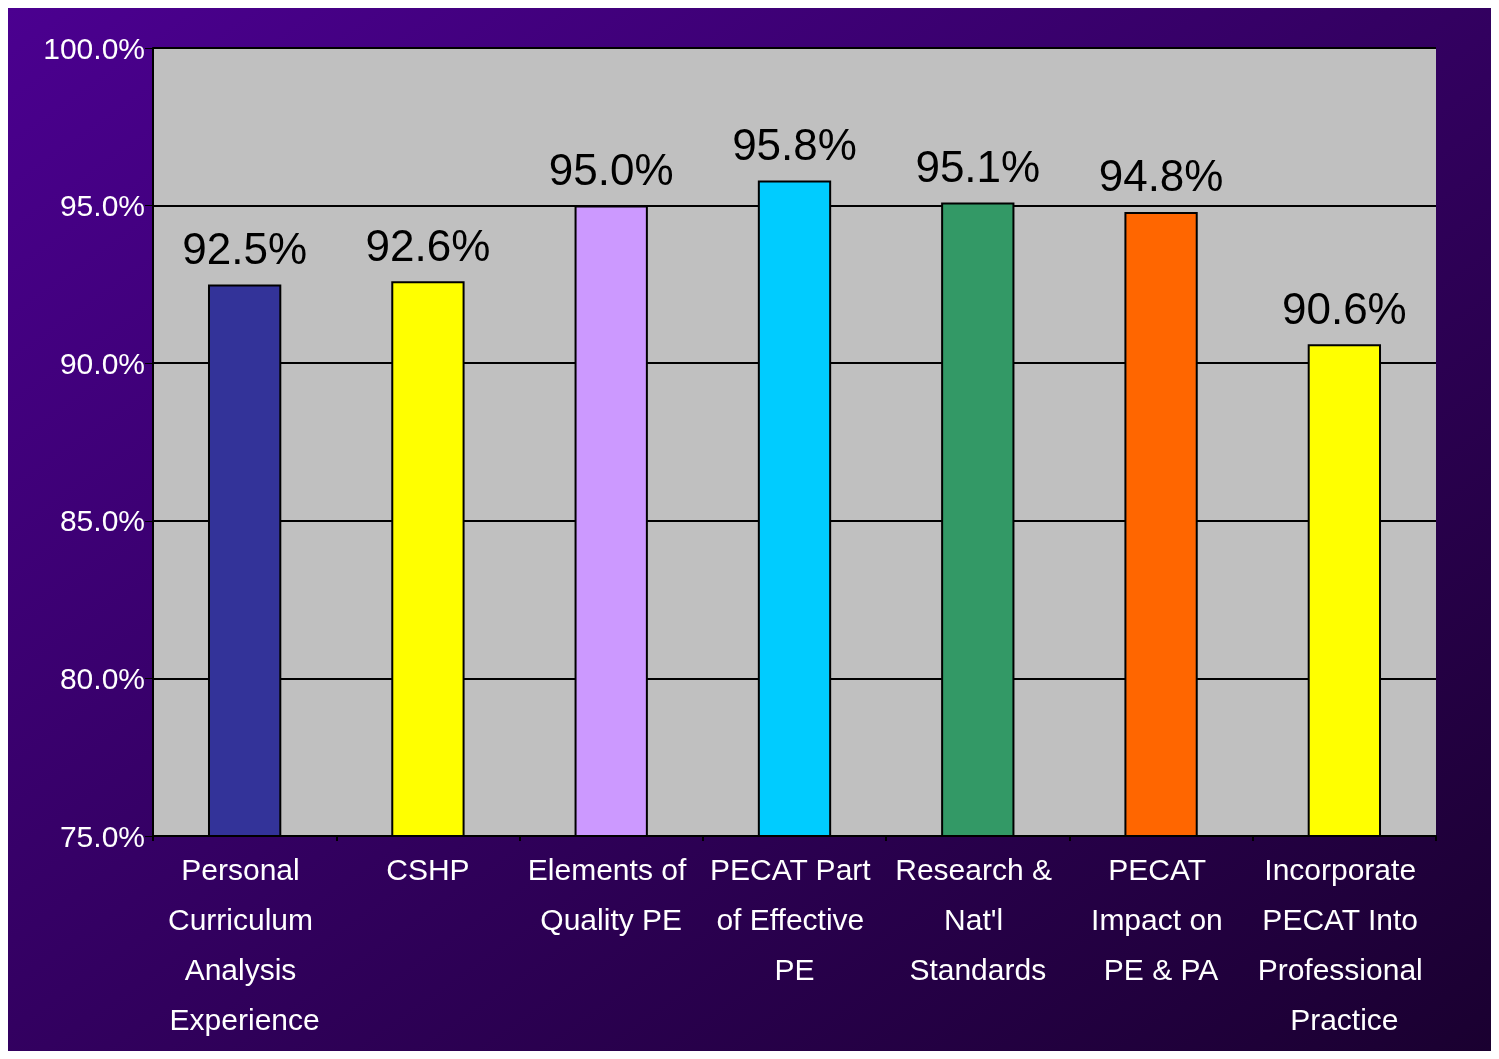 This screenshot has width=1499, height=1059. Describe the element at coordinates (1344, 944) in the screenshot. I see `x-tick-label: Incorporate PECAT Into Professional Practice` at that location.